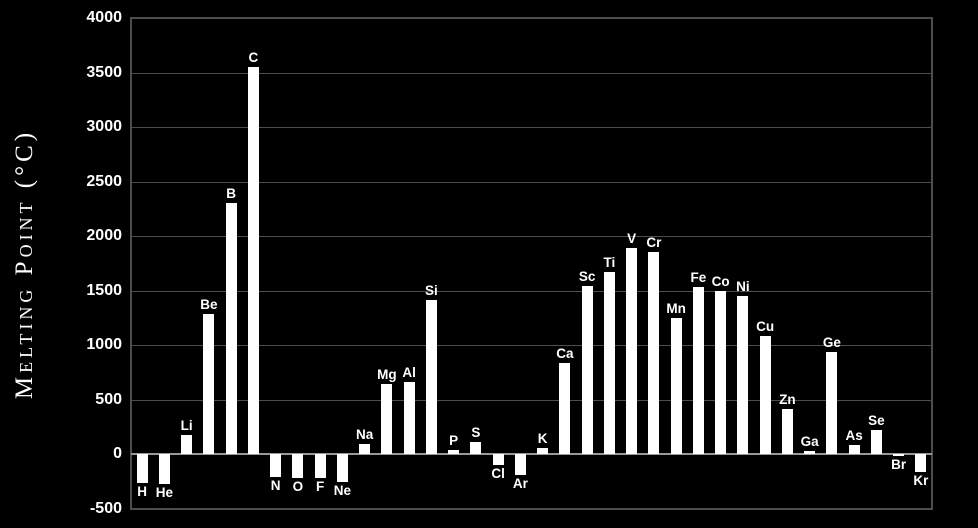 This screenshot has height=528, width=978. What do you see at coordinates (104, 181) in the screenshot?
I see `y-tick-2500: 2500` at bounding box center [104, 181].